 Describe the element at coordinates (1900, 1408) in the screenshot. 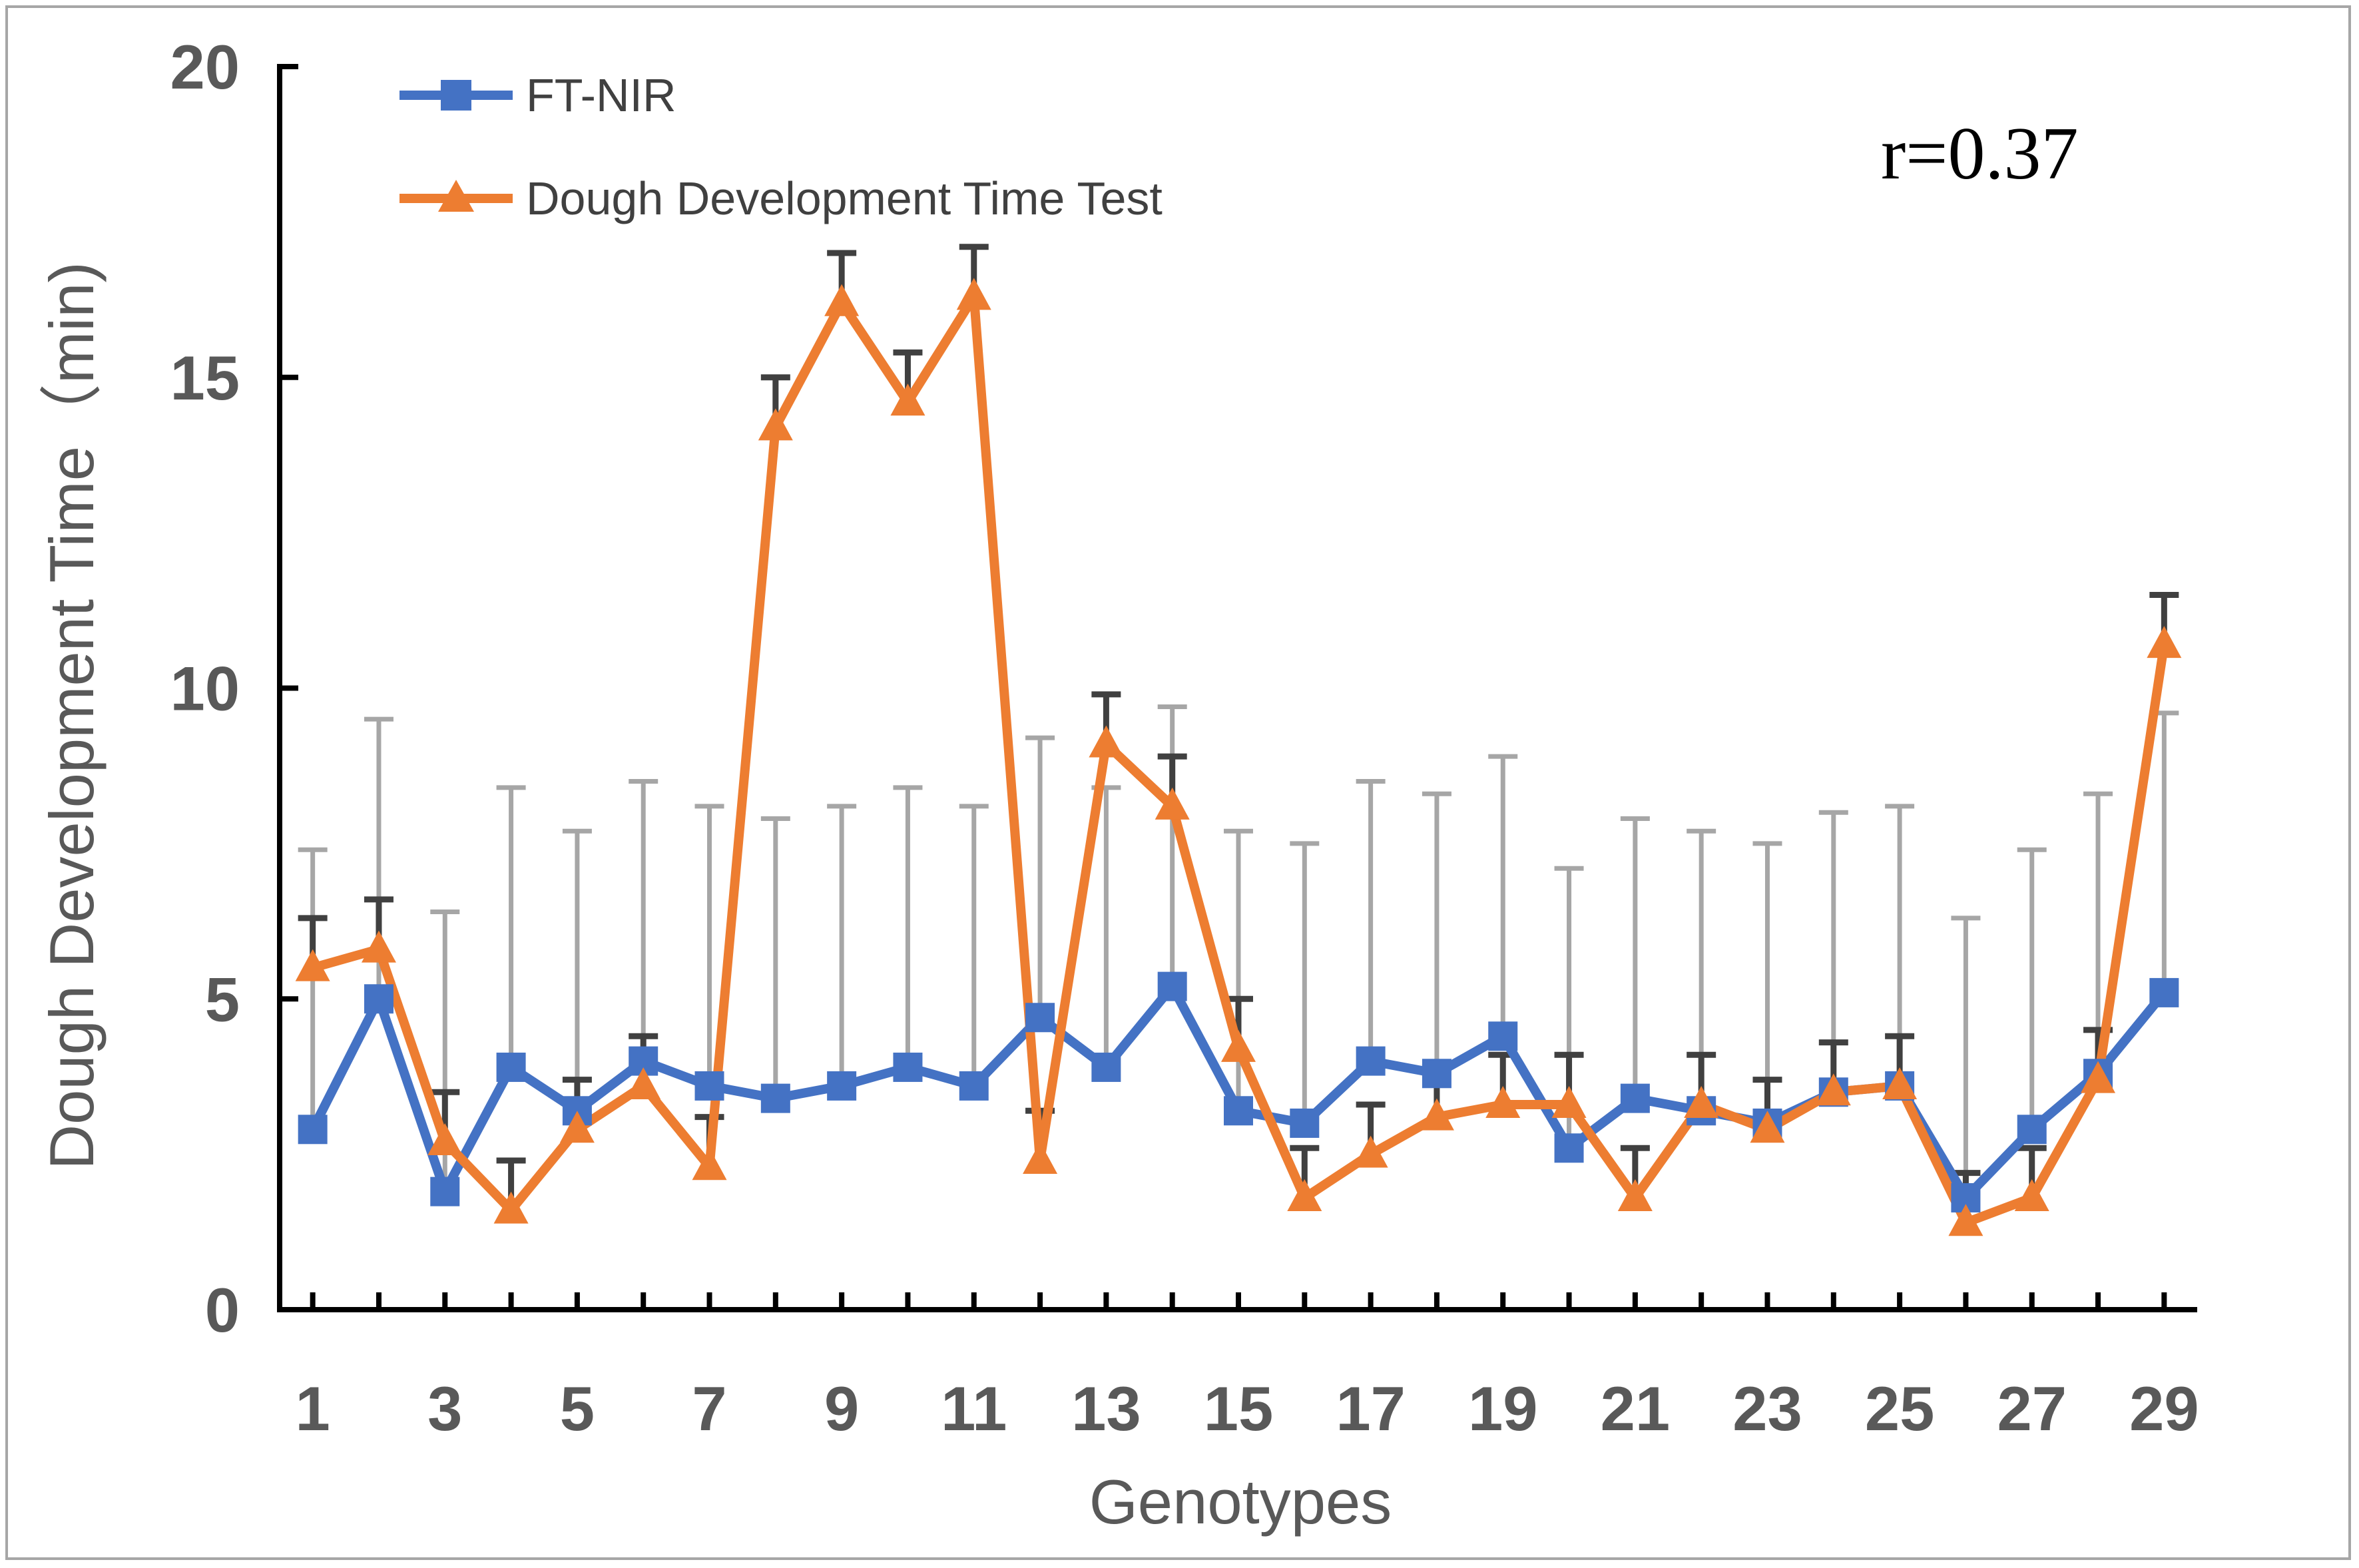

I see `x-tick-label-25: 25` at that location.